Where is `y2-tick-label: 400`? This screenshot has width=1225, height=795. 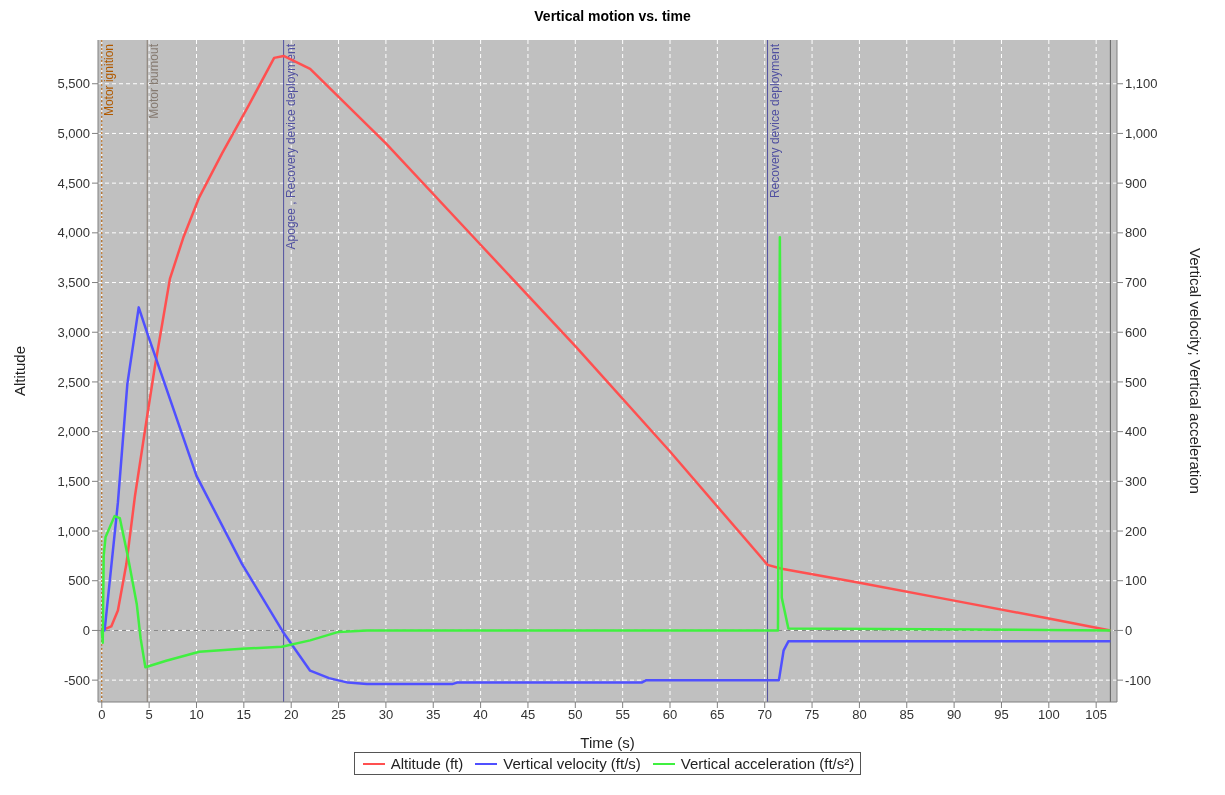 y2-tick-label: 400 is located at coordinates (1136, 432).